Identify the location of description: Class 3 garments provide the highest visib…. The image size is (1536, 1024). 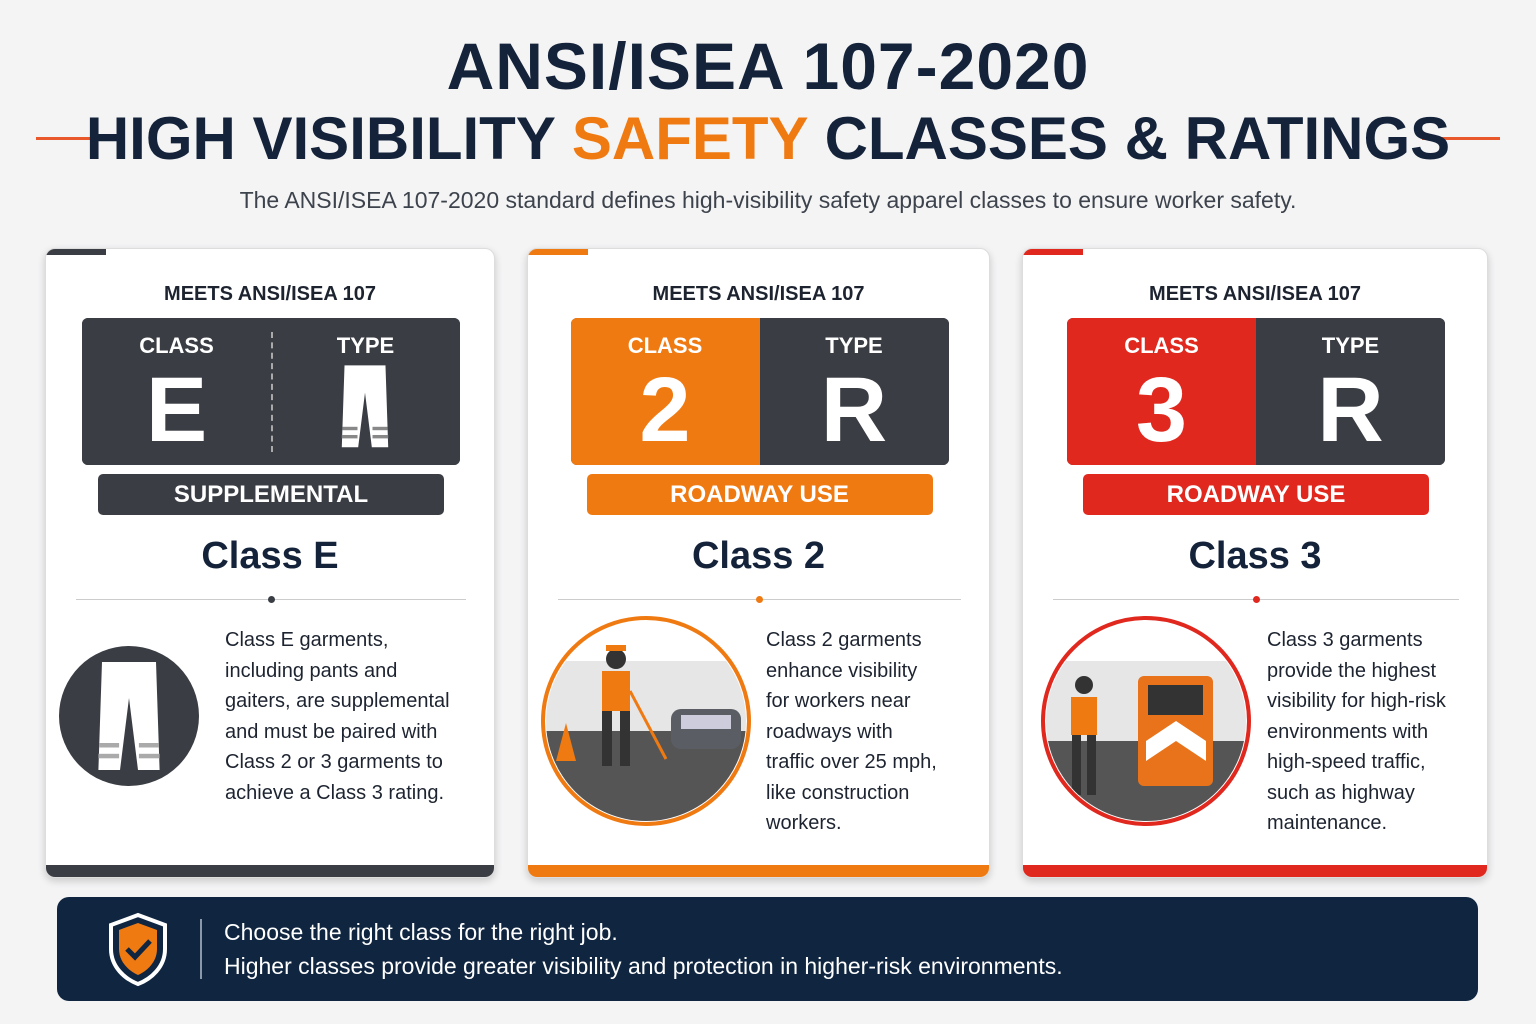
(1356, 732).